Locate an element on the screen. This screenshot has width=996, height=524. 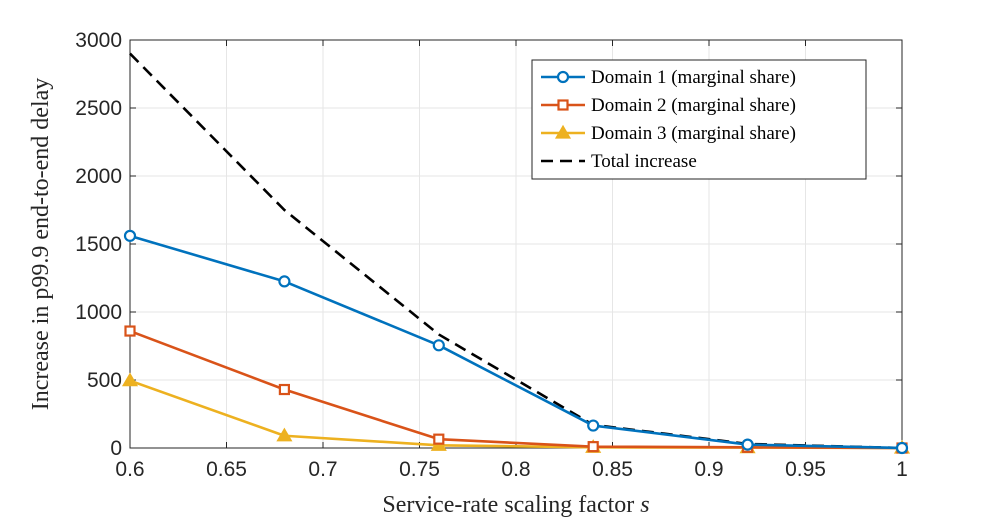
legend-label: Domain 3 (marginal share) is located at coordinates (693, 133).